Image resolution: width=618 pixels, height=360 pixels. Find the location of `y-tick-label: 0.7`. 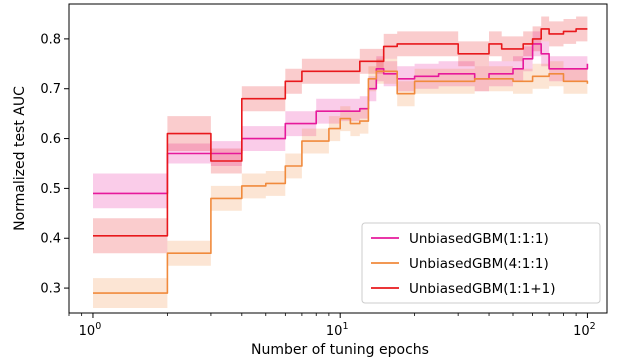

y-tick-label: 0.7 is located at coordinates (50, 89).